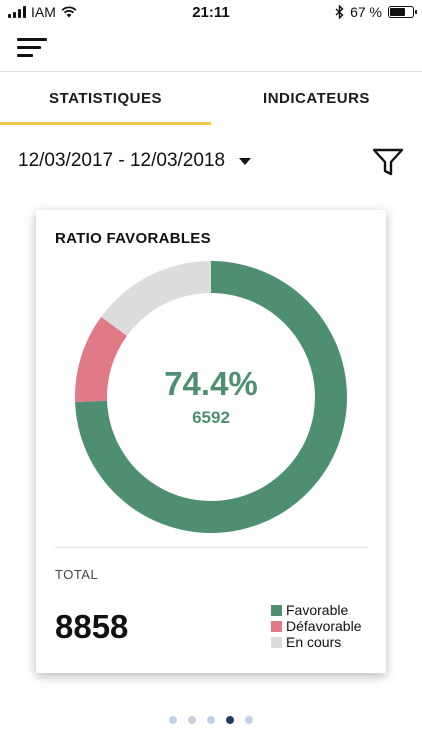 The height and width of the screenshot is (750, 422). What do you see at coordinates (133, 238) in the screenshot?
I see `card-title: RATIO FAVORABLES` at bounding box center [133, 238].